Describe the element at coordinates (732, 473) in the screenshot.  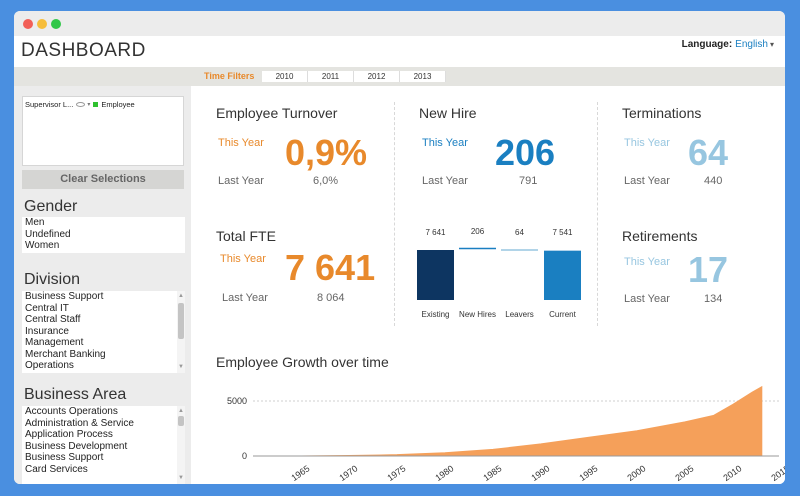
I see `x-tick-label: 2010` at that location.